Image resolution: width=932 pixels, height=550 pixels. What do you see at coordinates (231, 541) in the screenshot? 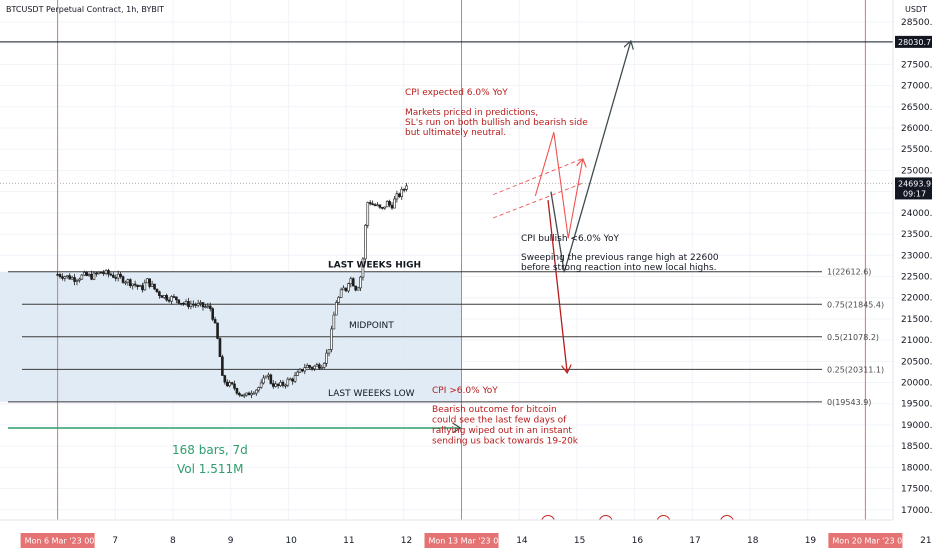
I see `date-tick-label: 9` at bounding box center [231, 541].